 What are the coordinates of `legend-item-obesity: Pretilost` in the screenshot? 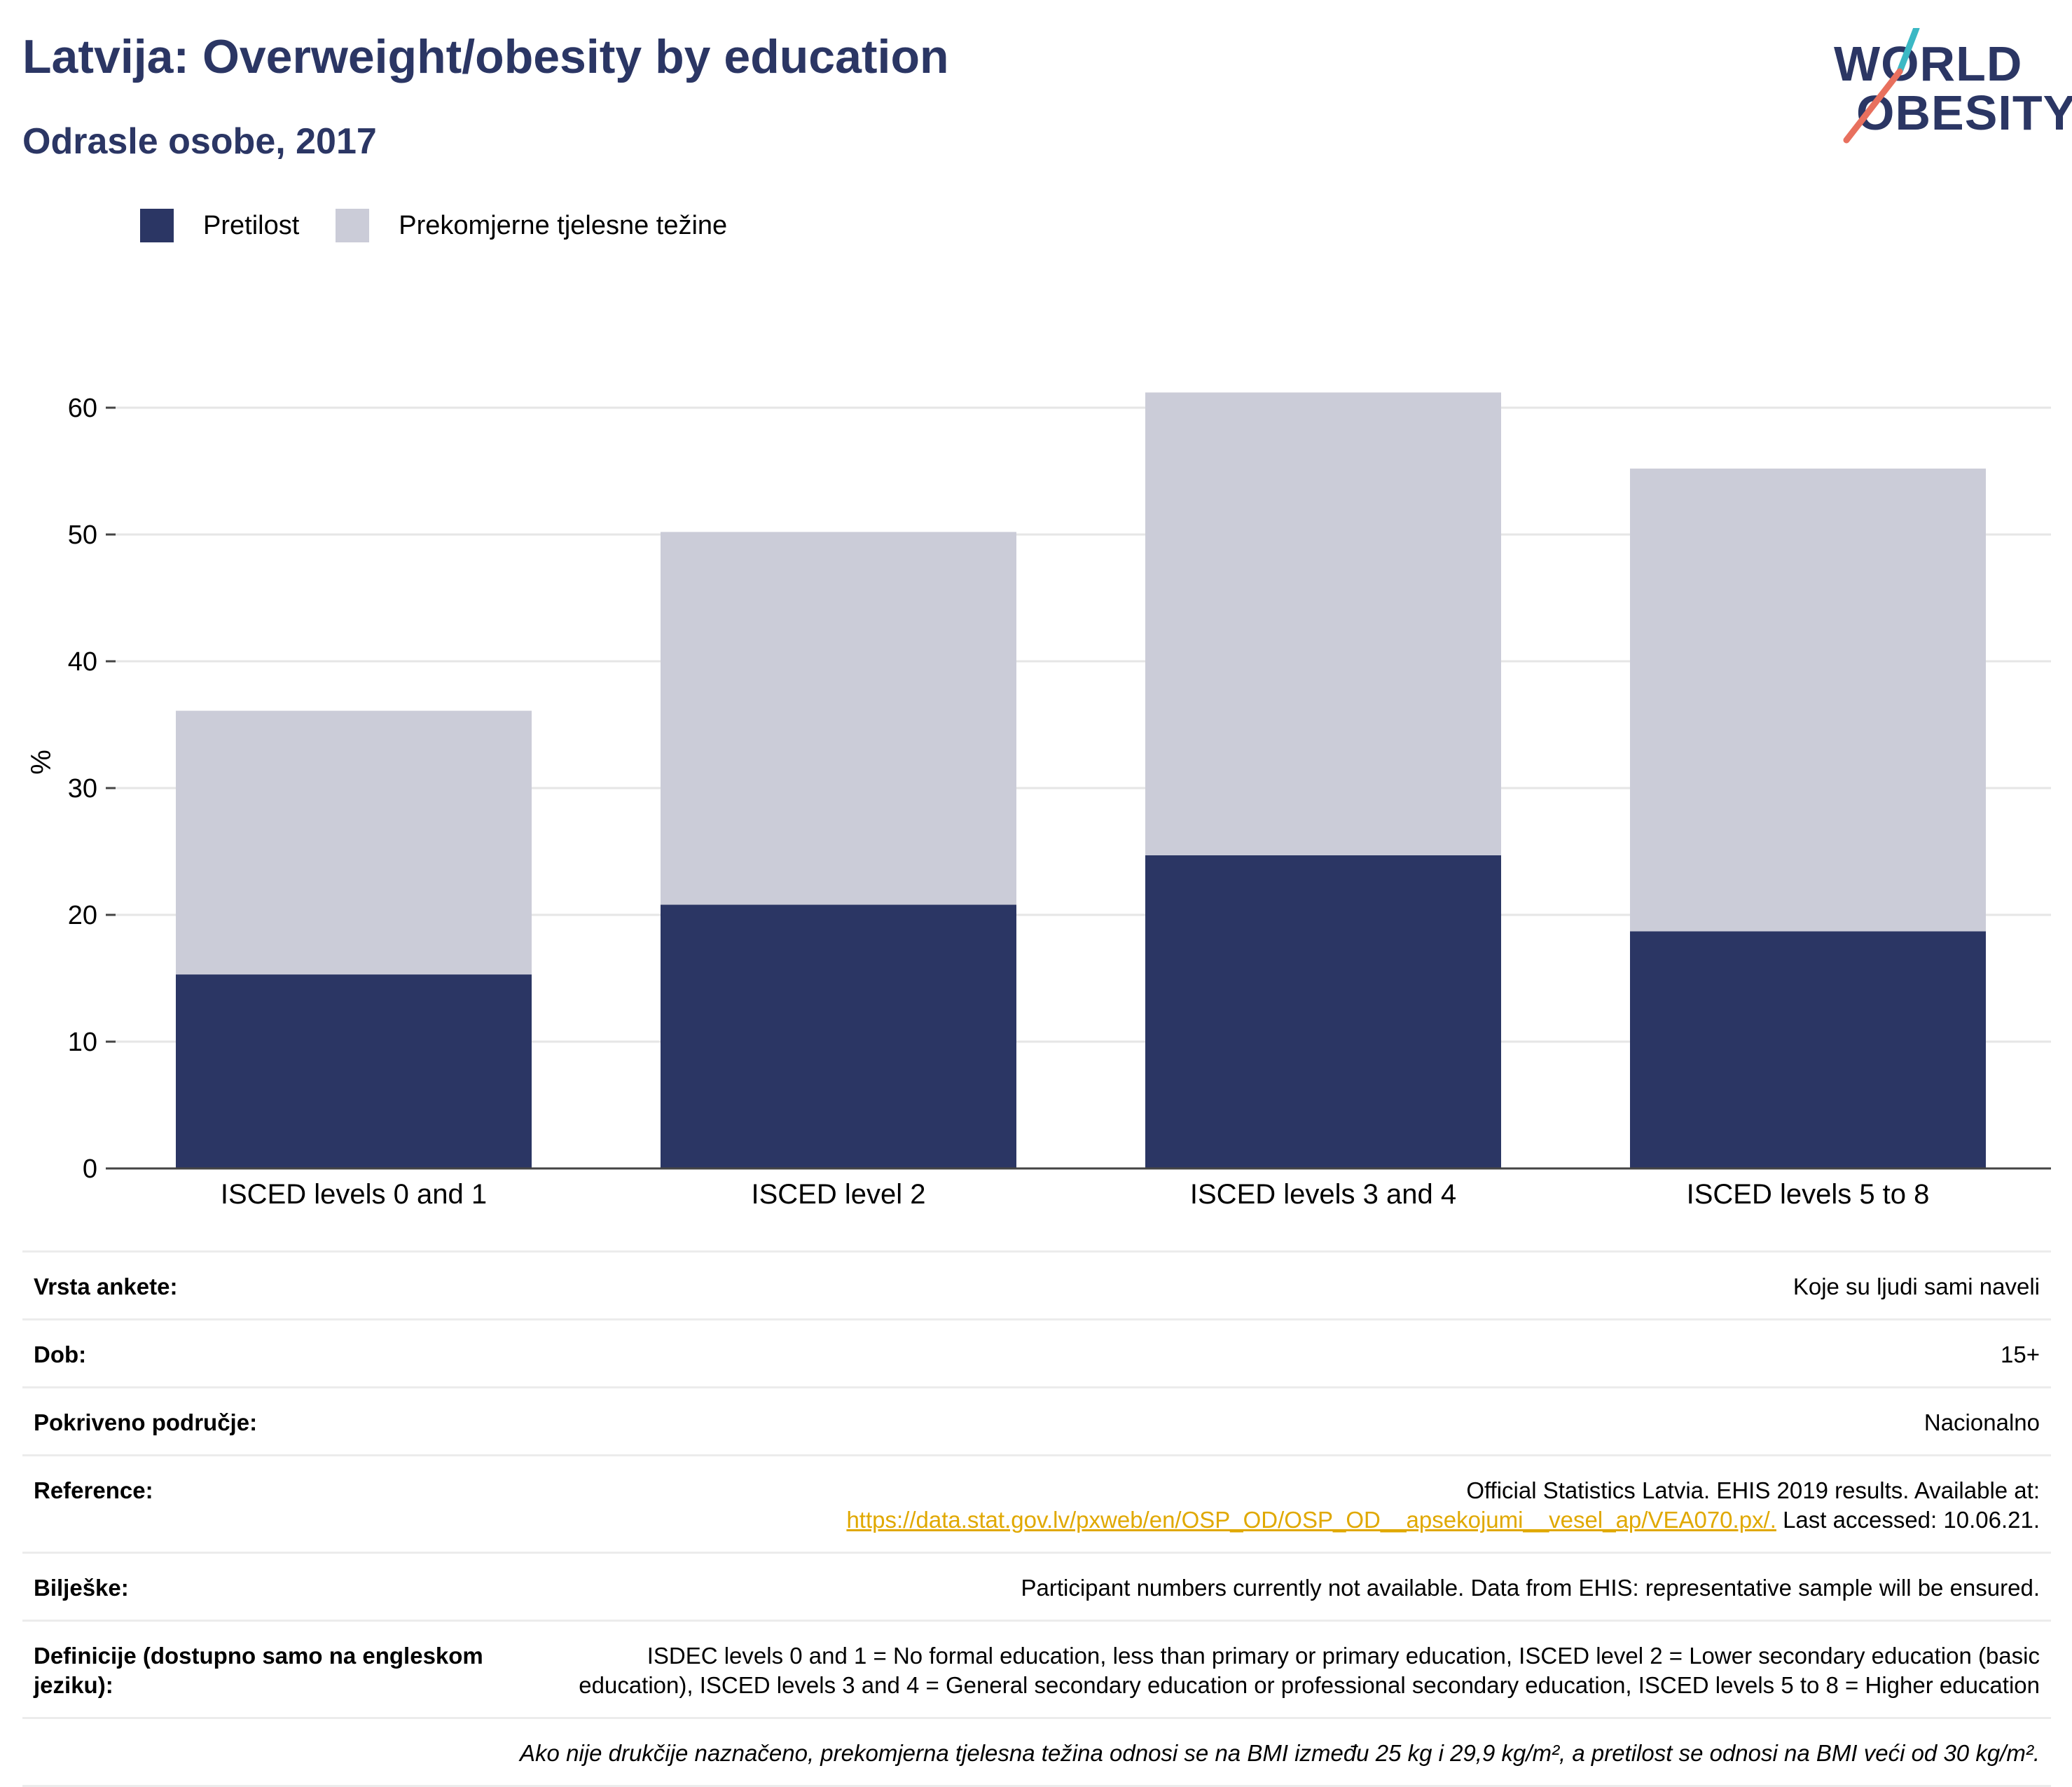 It's located at (219, 225).